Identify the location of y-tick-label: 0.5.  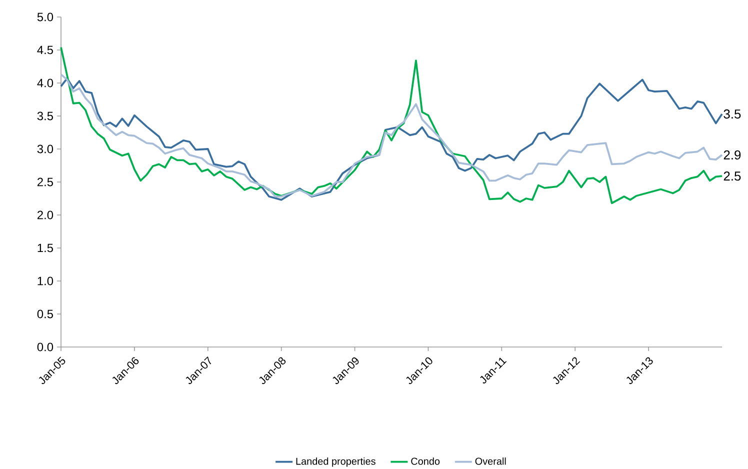
(45, 314).